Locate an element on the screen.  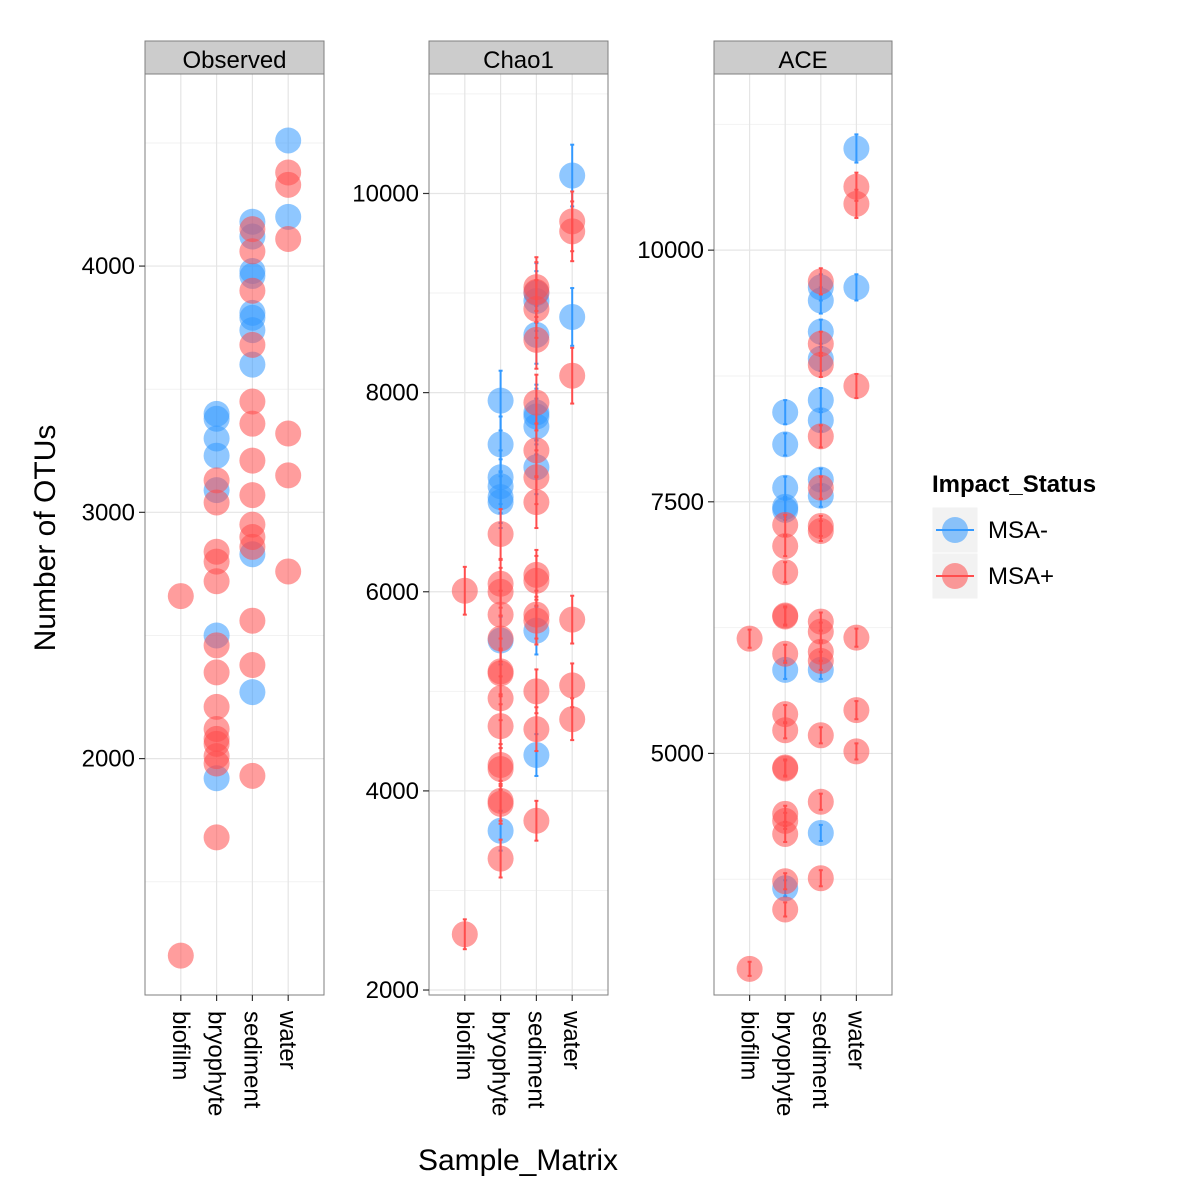
y-tick-label: 3000 is located at coordinates (108, 512).